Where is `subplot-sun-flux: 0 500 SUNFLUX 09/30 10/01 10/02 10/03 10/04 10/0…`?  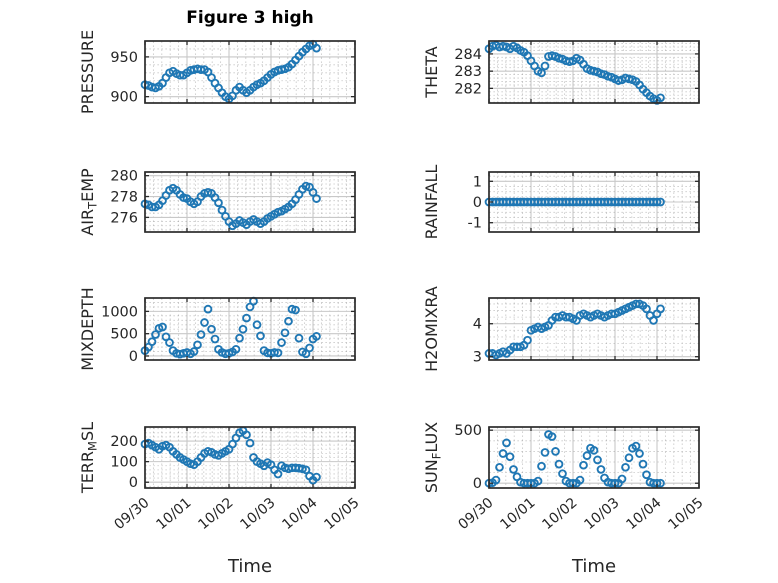 subplot-sun-flux: 0 500 SUNFLUX 09/30 10/01 10/02 10/03 10/04 10/0… is located at coordinates (564, 477).